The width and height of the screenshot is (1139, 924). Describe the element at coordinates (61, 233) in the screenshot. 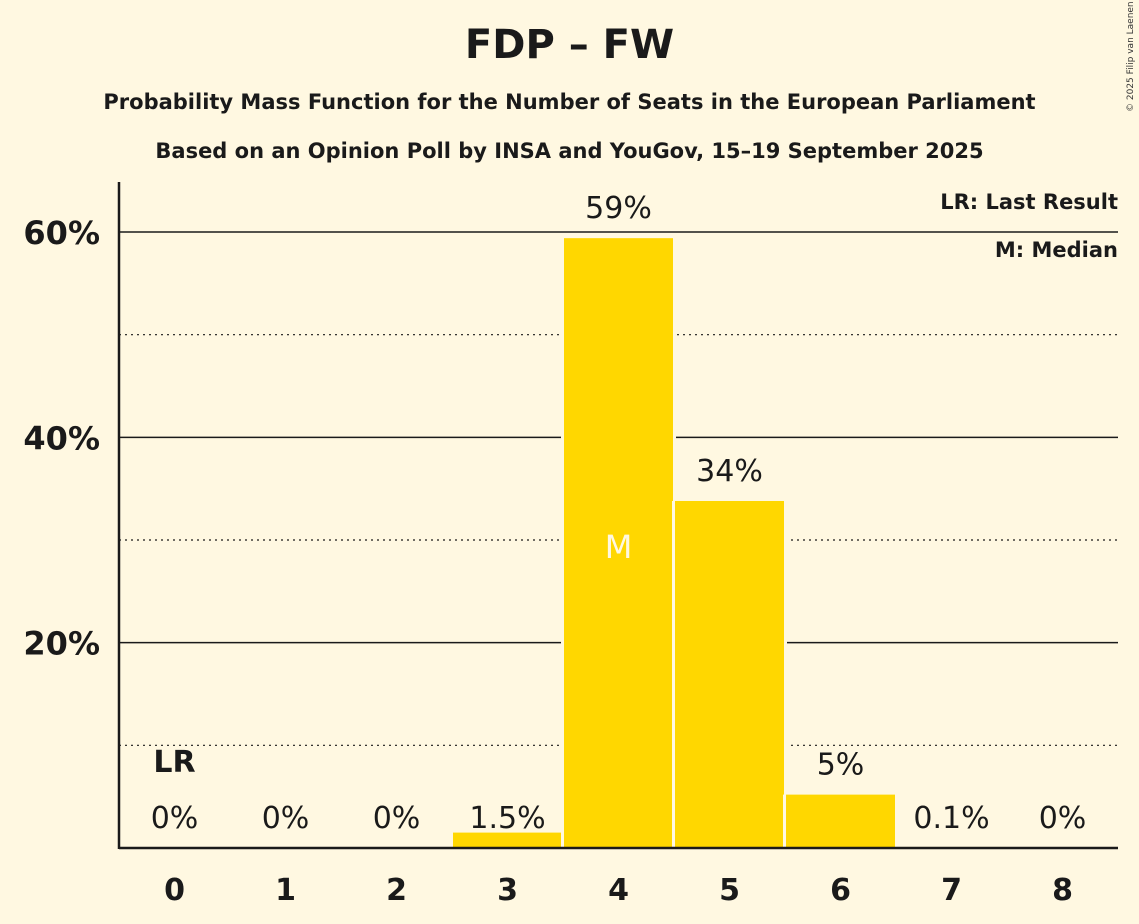

I see `y-tick-label: 60%` at that location.